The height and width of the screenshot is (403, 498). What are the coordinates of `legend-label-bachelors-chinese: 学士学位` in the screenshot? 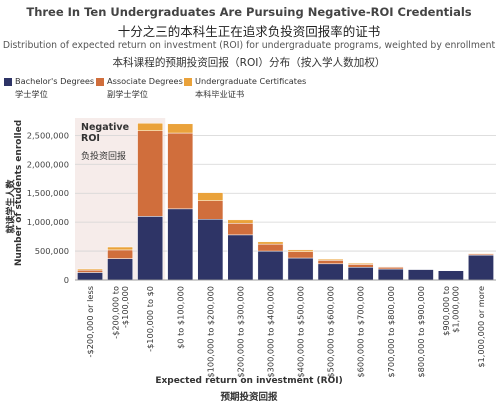 It's located at (31, 94).